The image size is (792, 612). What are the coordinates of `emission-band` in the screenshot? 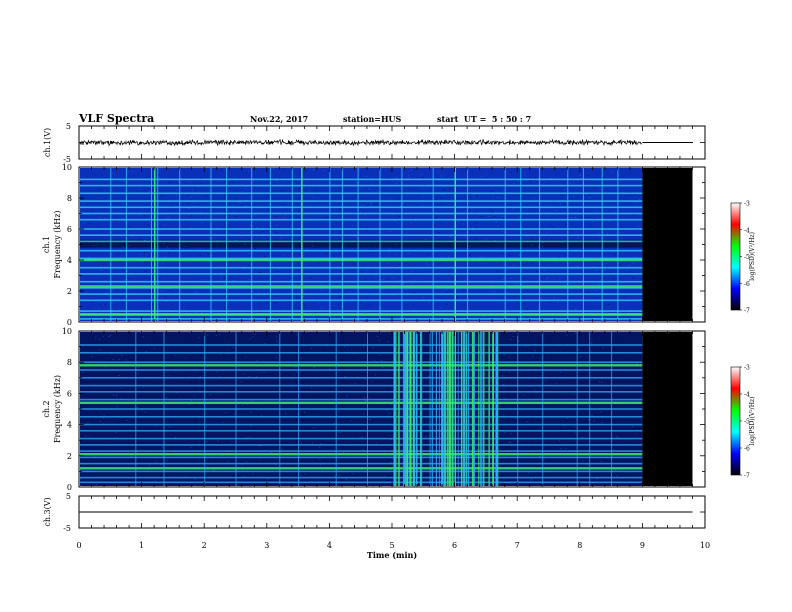 It's located at (361, 219).